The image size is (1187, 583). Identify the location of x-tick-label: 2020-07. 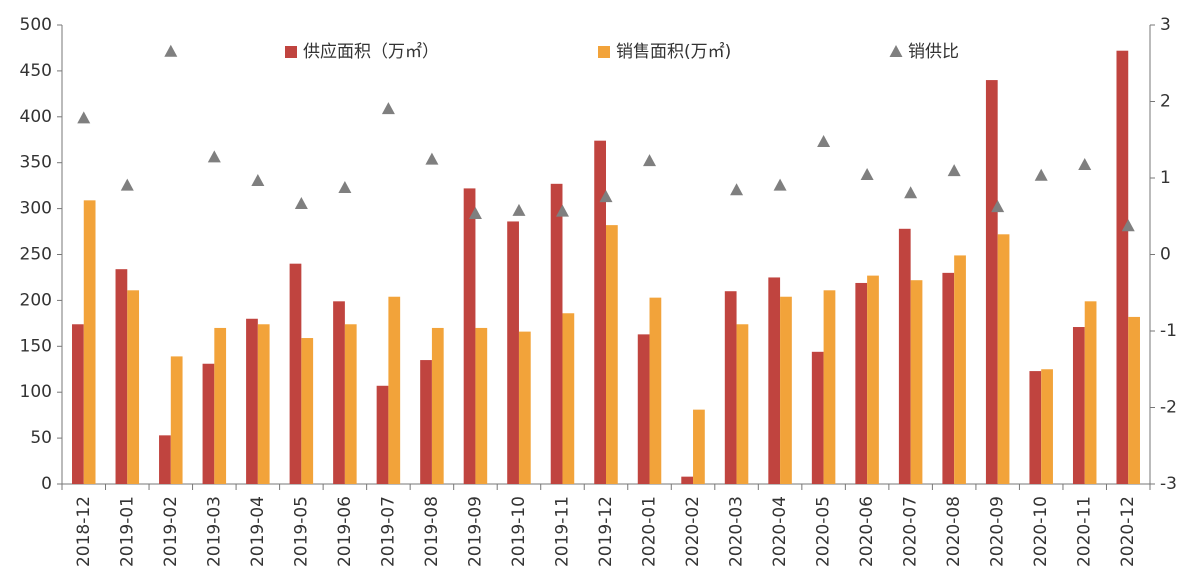
(911, 531).